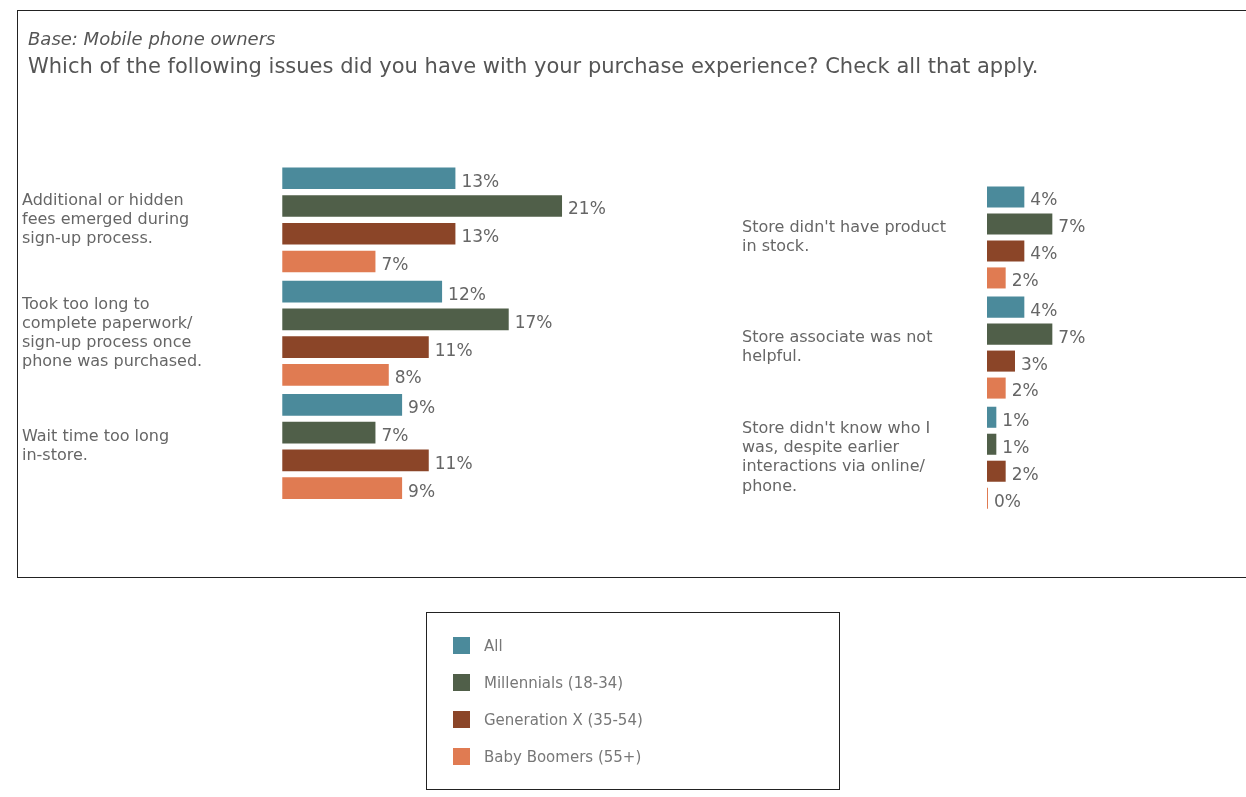 The image size is (1246, 797). What do you see at coordinates (112, 332) in the screenshot?
I see `y-tick-label: Took too long to complete paperwork/ sign-up process once phone was purchased.` at bounding box center [112, 332].